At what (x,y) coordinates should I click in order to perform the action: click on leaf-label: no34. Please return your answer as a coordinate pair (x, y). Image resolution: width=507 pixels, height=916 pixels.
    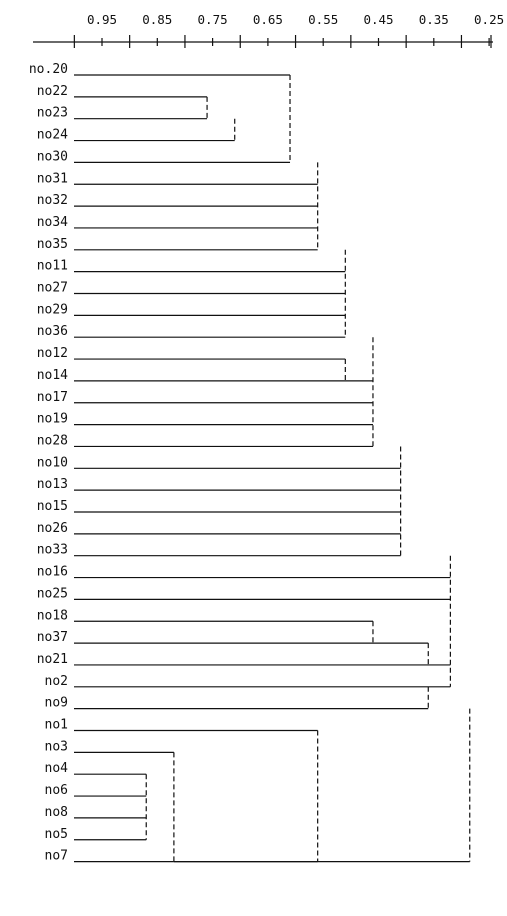
    Looking at the image, I should click on (52, 222).